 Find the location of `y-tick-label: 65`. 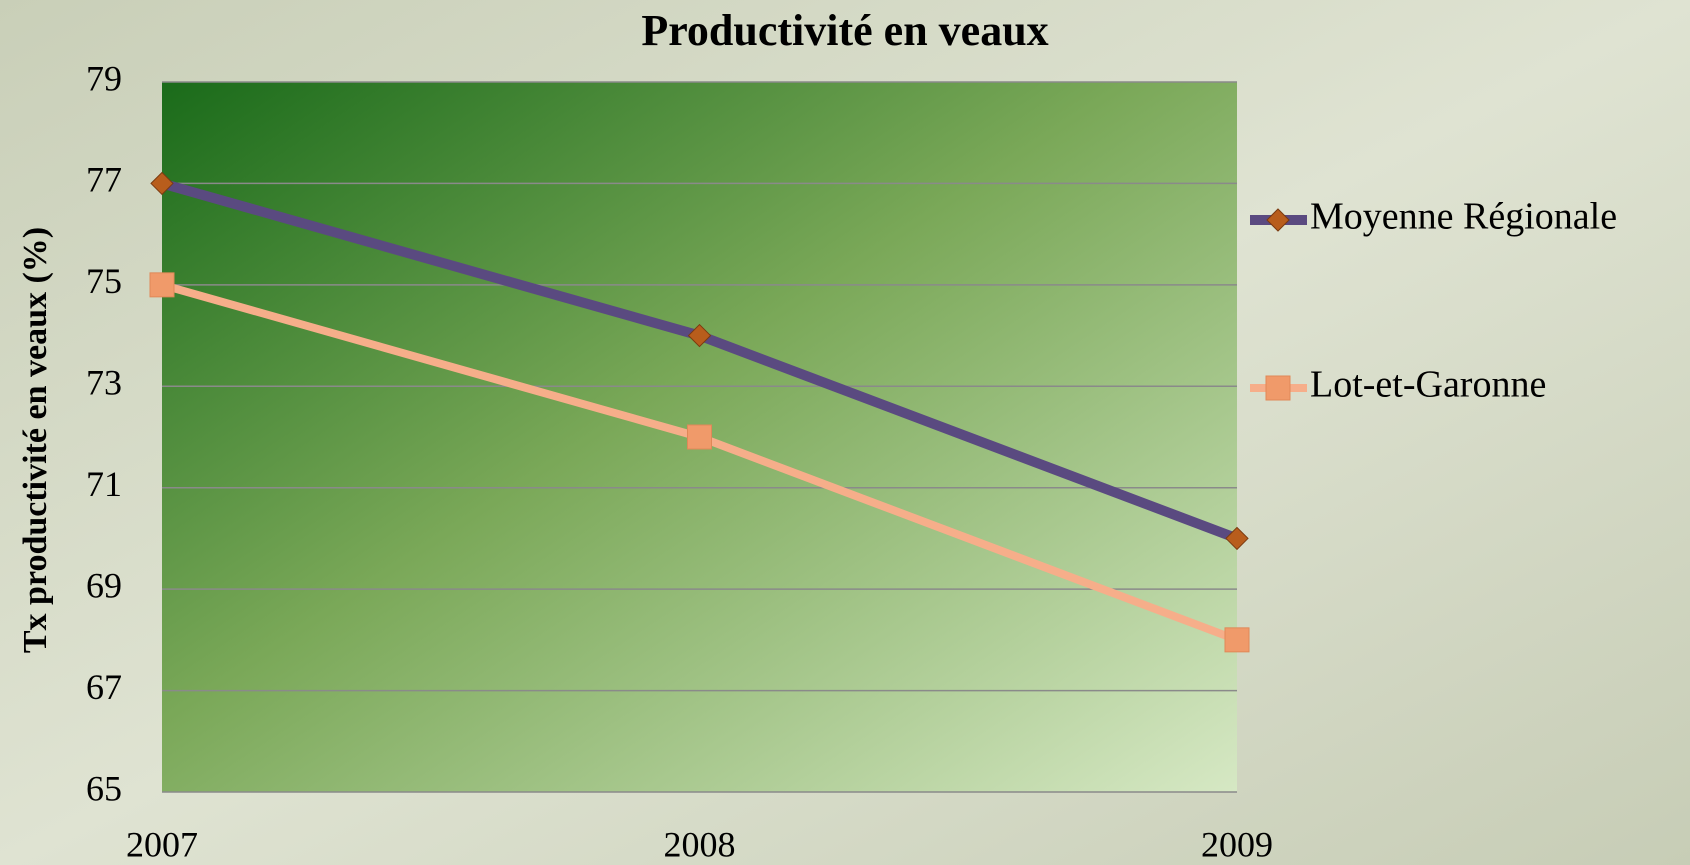

y-tick-label: 65 is located at coordinates (104, 788).